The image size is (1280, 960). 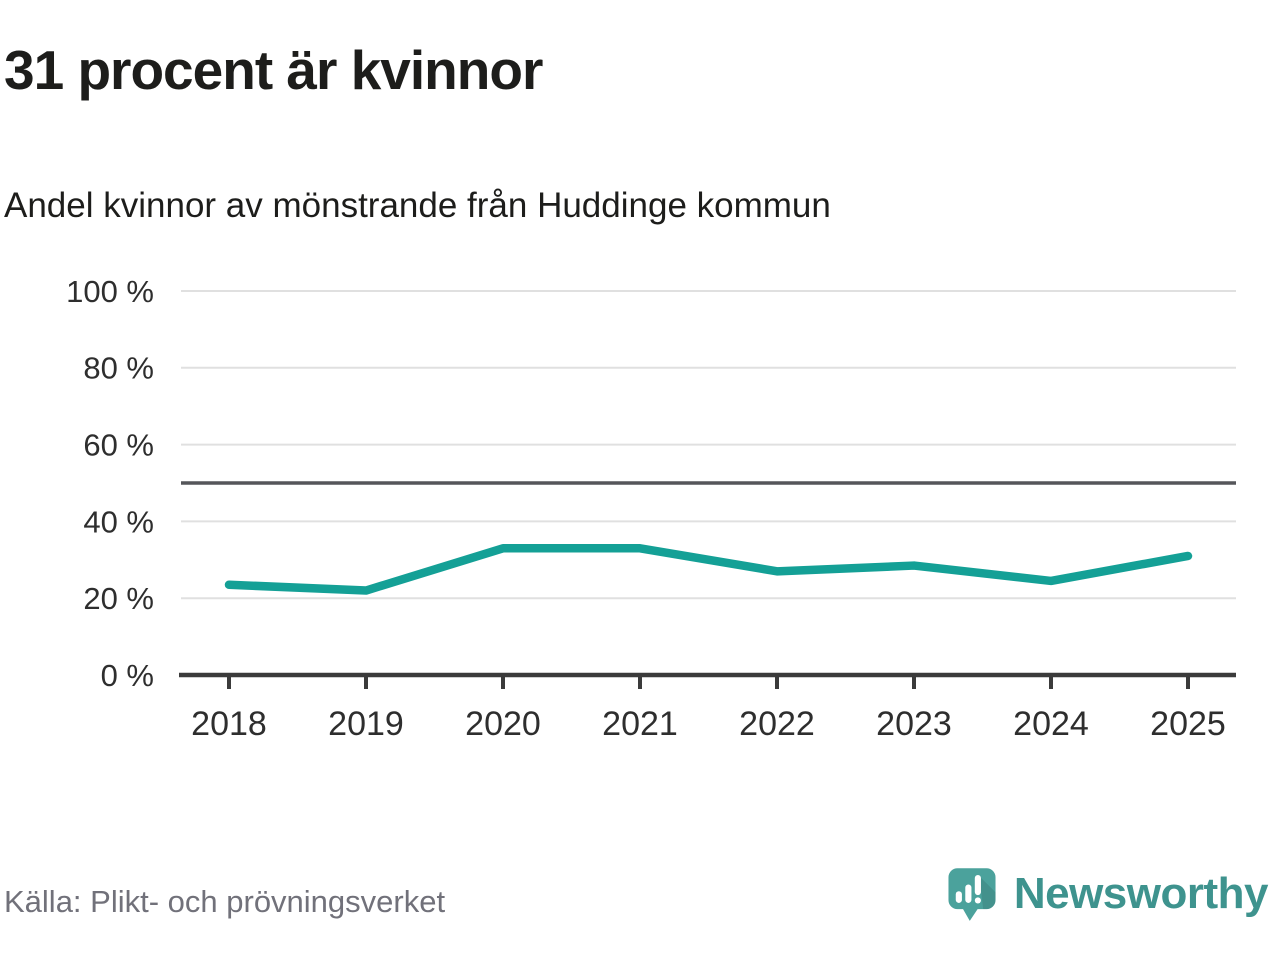 I want to click on newsworthy-logo-icon, so click(x=972, y=894).